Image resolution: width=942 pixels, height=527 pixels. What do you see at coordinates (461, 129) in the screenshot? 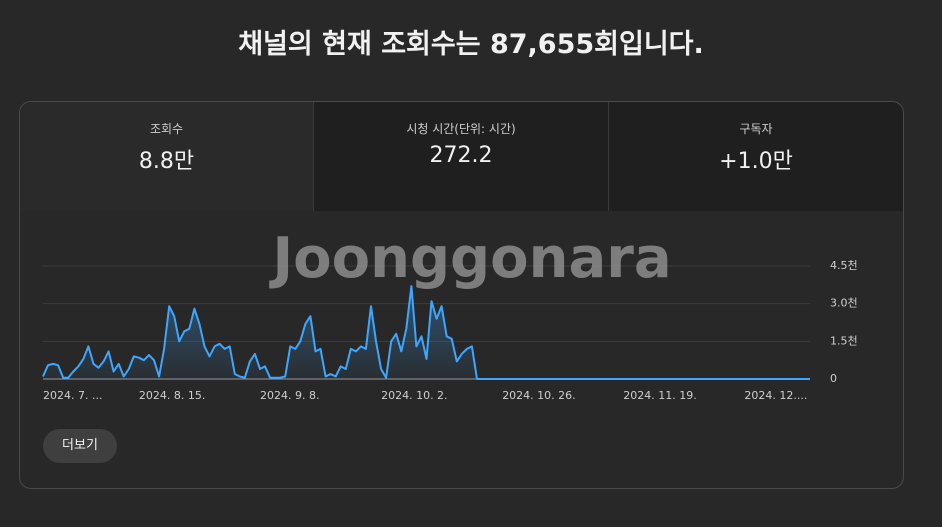
I see `metric-label: 시청 시간(단위: 시간)` at bounding box center [461, 129].